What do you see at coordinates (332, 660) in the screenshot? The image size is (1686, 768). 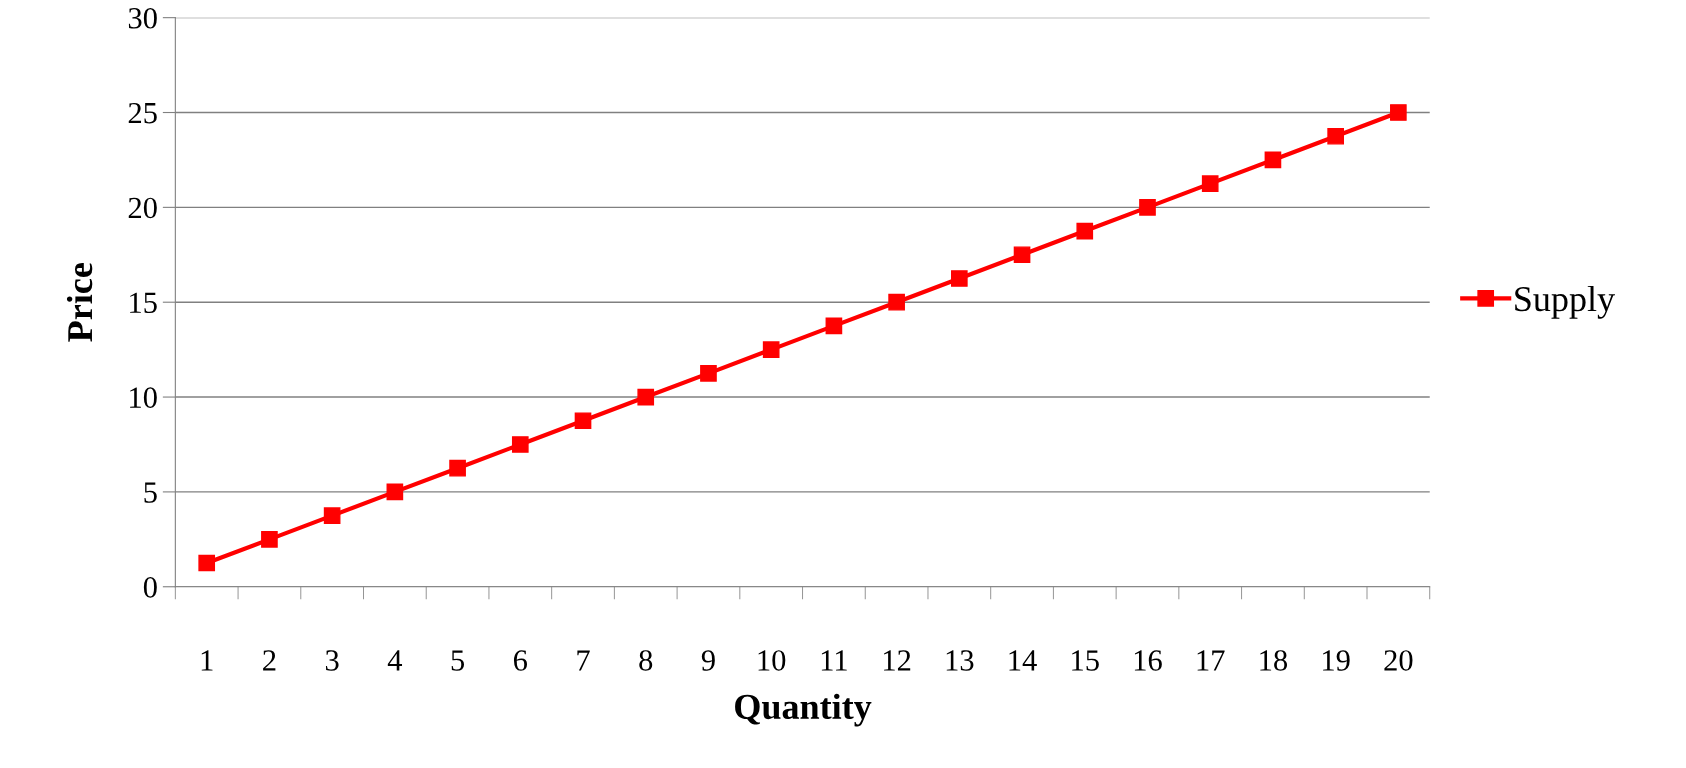 I see `x-tick-label: 3` at bounding box center [332, 660].